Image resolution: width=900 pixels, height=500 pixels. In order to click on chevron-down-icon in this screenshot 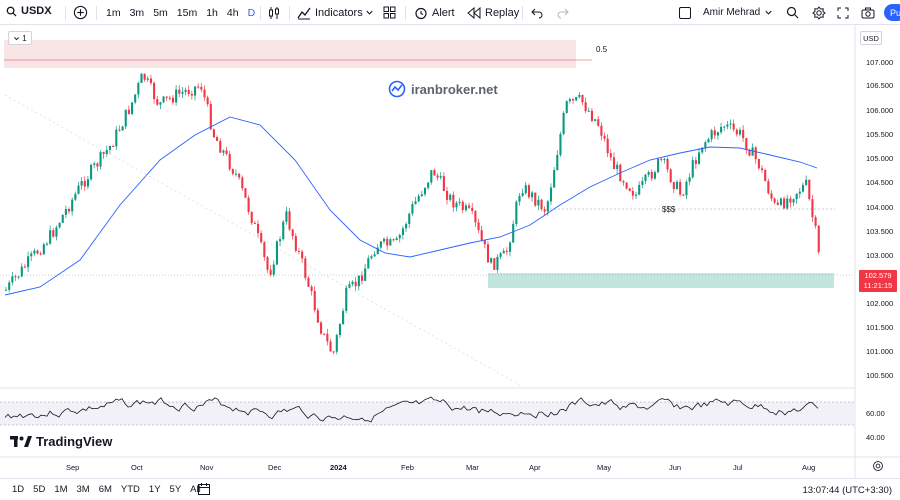, I will do `click(768, 12)`.